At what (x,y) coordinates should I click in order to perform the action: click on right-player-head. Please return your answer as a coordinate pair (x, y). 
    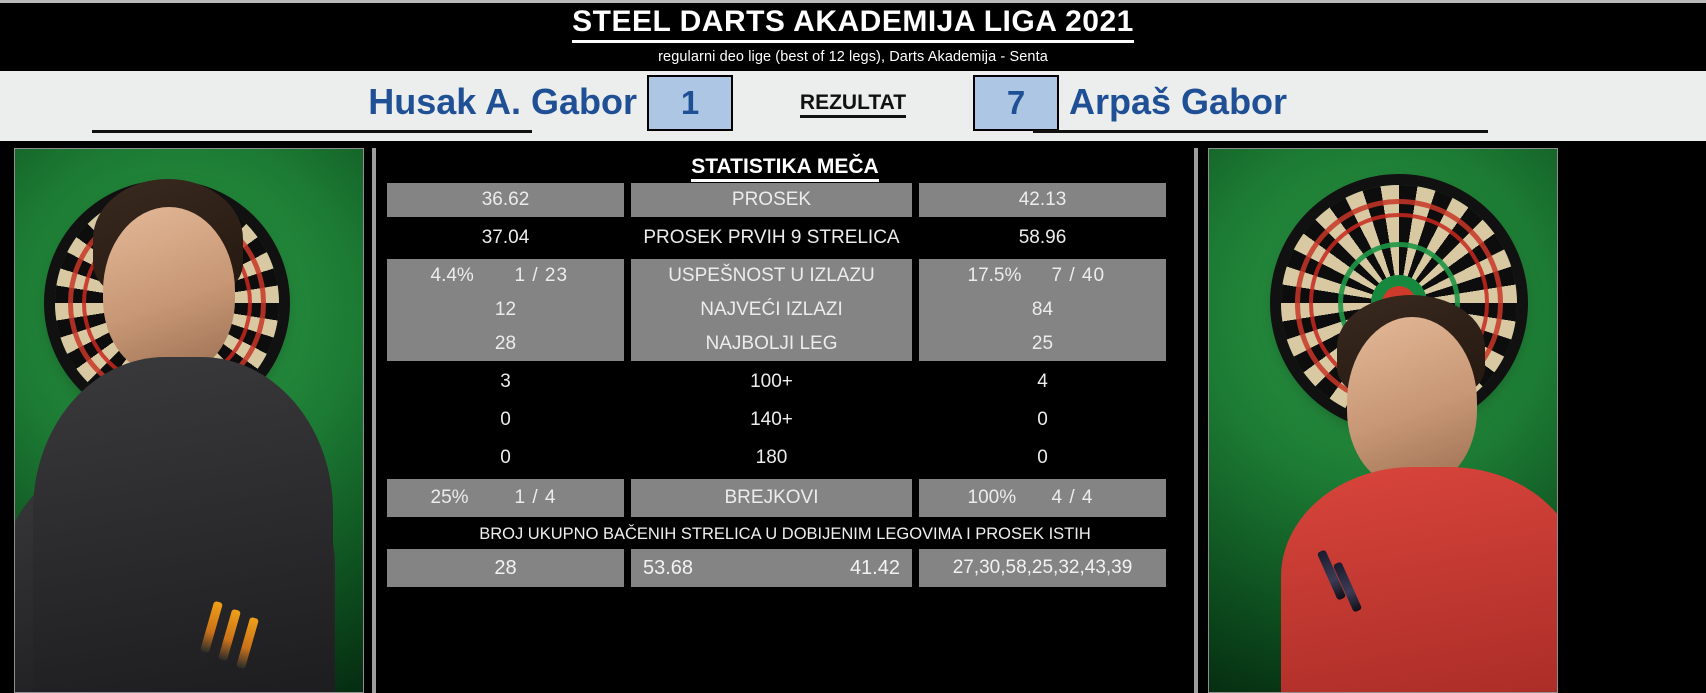
    Looking at the image, I should click on (1412, 402).